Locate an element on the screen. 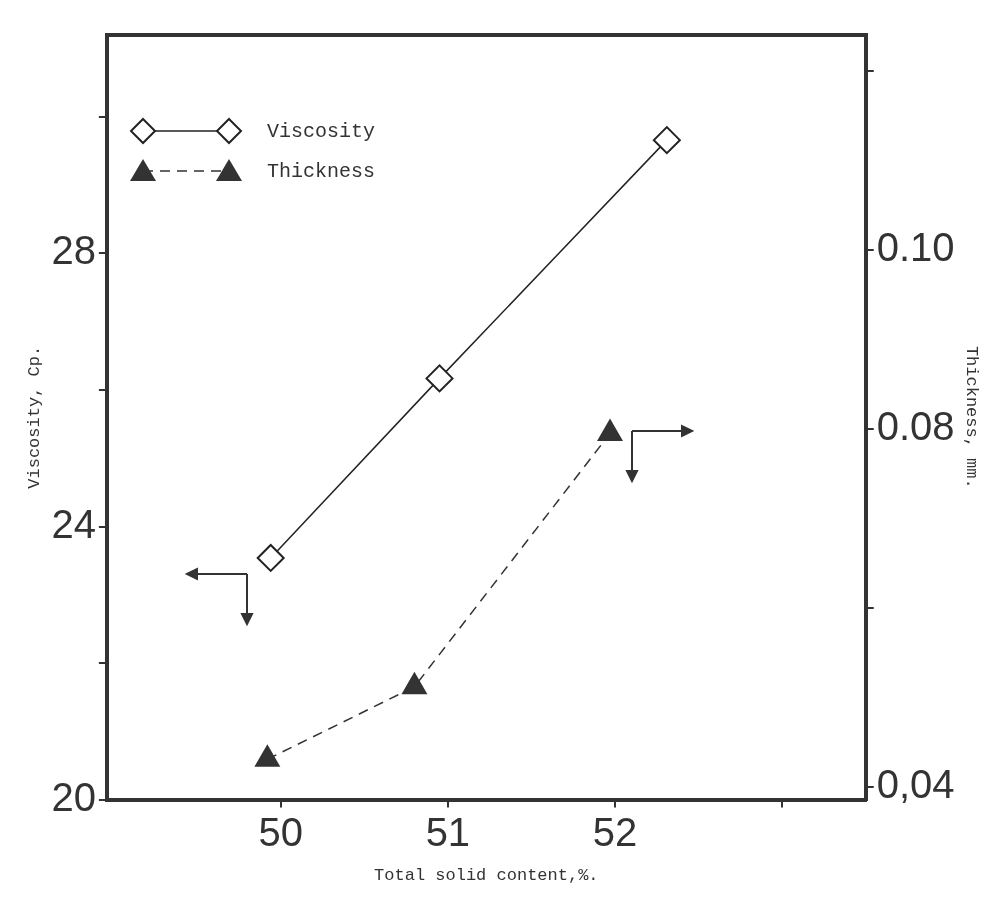  x-axis-title: Total solid content,%. is located at coordinates (486, 876).